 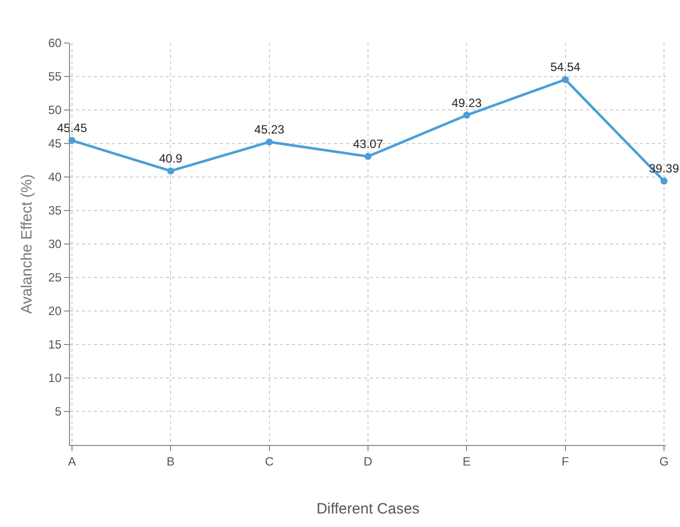 I want to click on x-tick-label: C, so click(x=269, y=461).